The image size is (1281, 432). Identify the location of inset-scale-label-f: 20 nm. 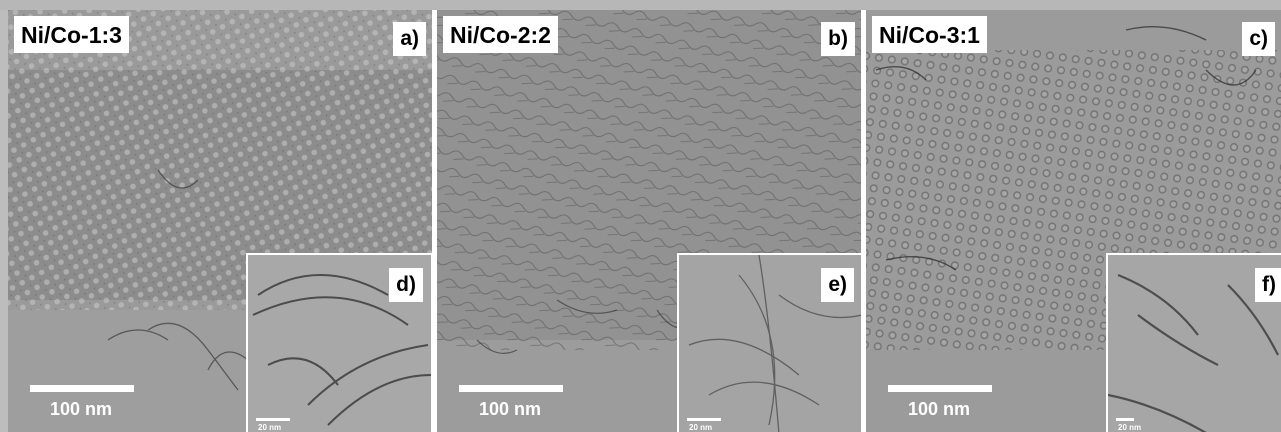
(1130, 427).